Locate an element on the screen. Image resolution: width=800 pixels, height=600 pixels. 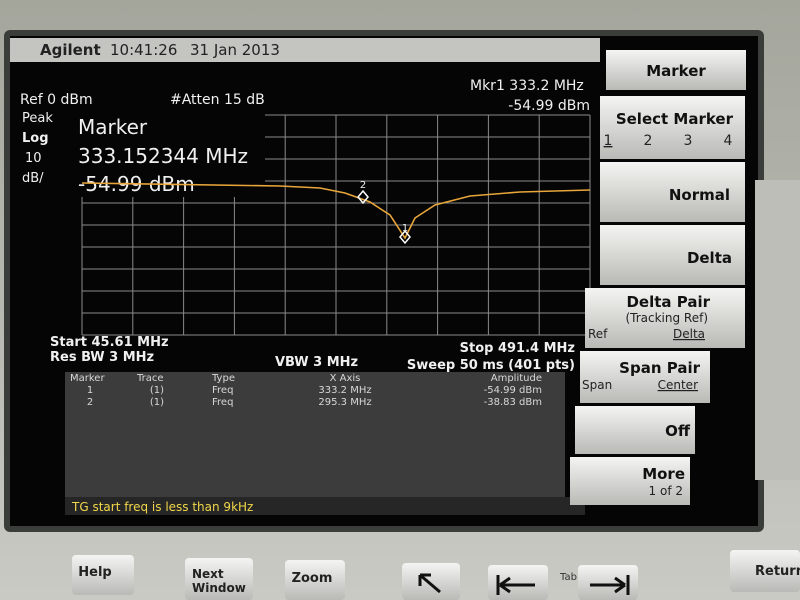
time: 10:41:26 is located at coordinates (143, 50).